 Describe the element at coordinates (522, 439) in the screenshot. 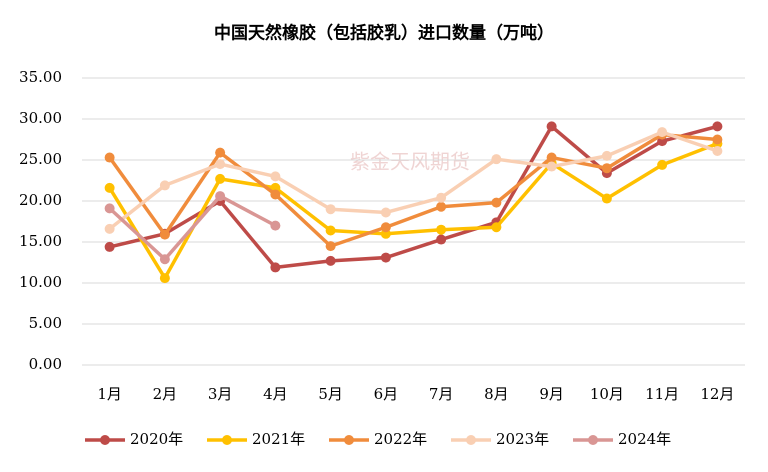

I see `legend-label: 2023年` at that location.